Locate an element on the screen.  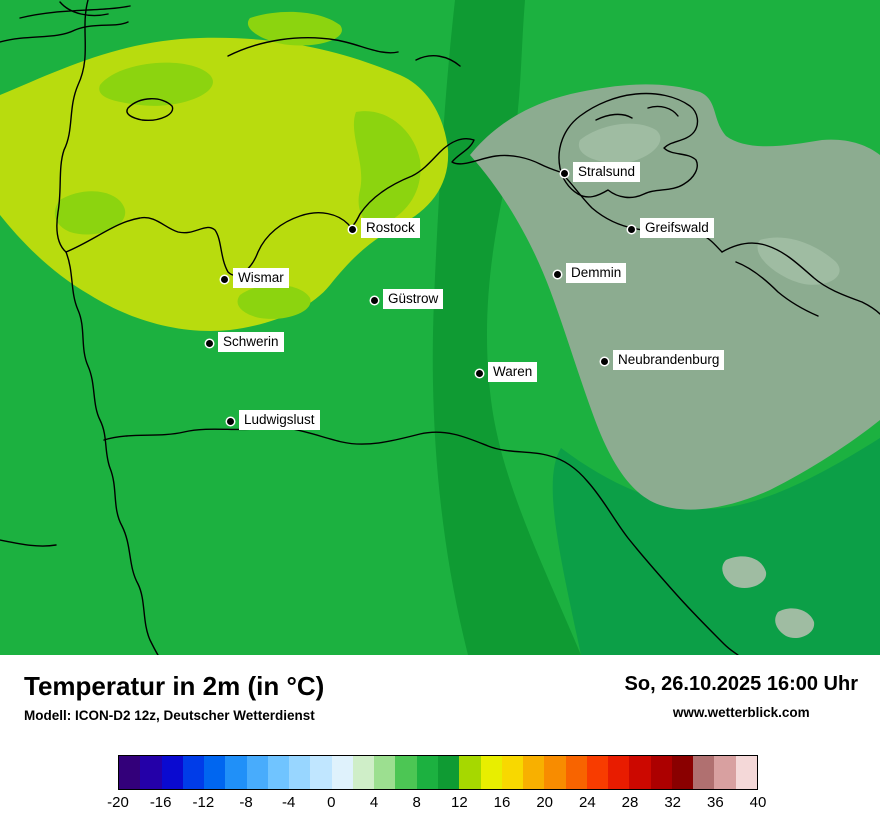
island-fehmarn-outline is located at coordinates (150, 110).